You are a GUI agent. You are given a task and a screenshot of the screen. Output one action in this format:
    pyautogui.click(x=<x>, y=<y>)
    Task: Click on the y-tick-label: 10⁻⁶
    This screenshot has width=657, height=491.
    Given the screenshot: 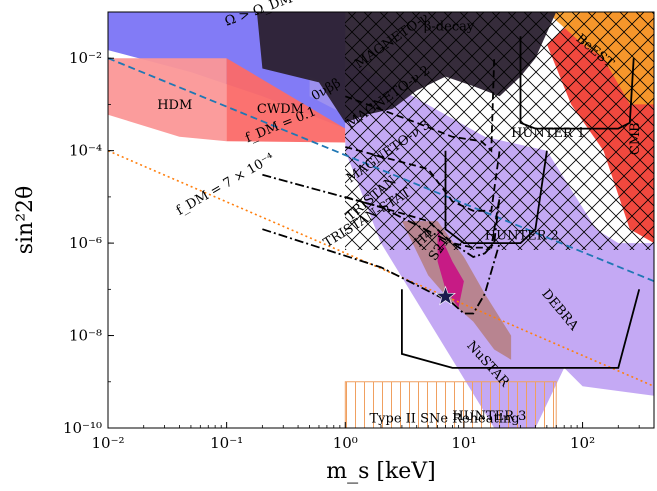 What is the action you would take?
    pyautogui.click(x=85, y=243)
    